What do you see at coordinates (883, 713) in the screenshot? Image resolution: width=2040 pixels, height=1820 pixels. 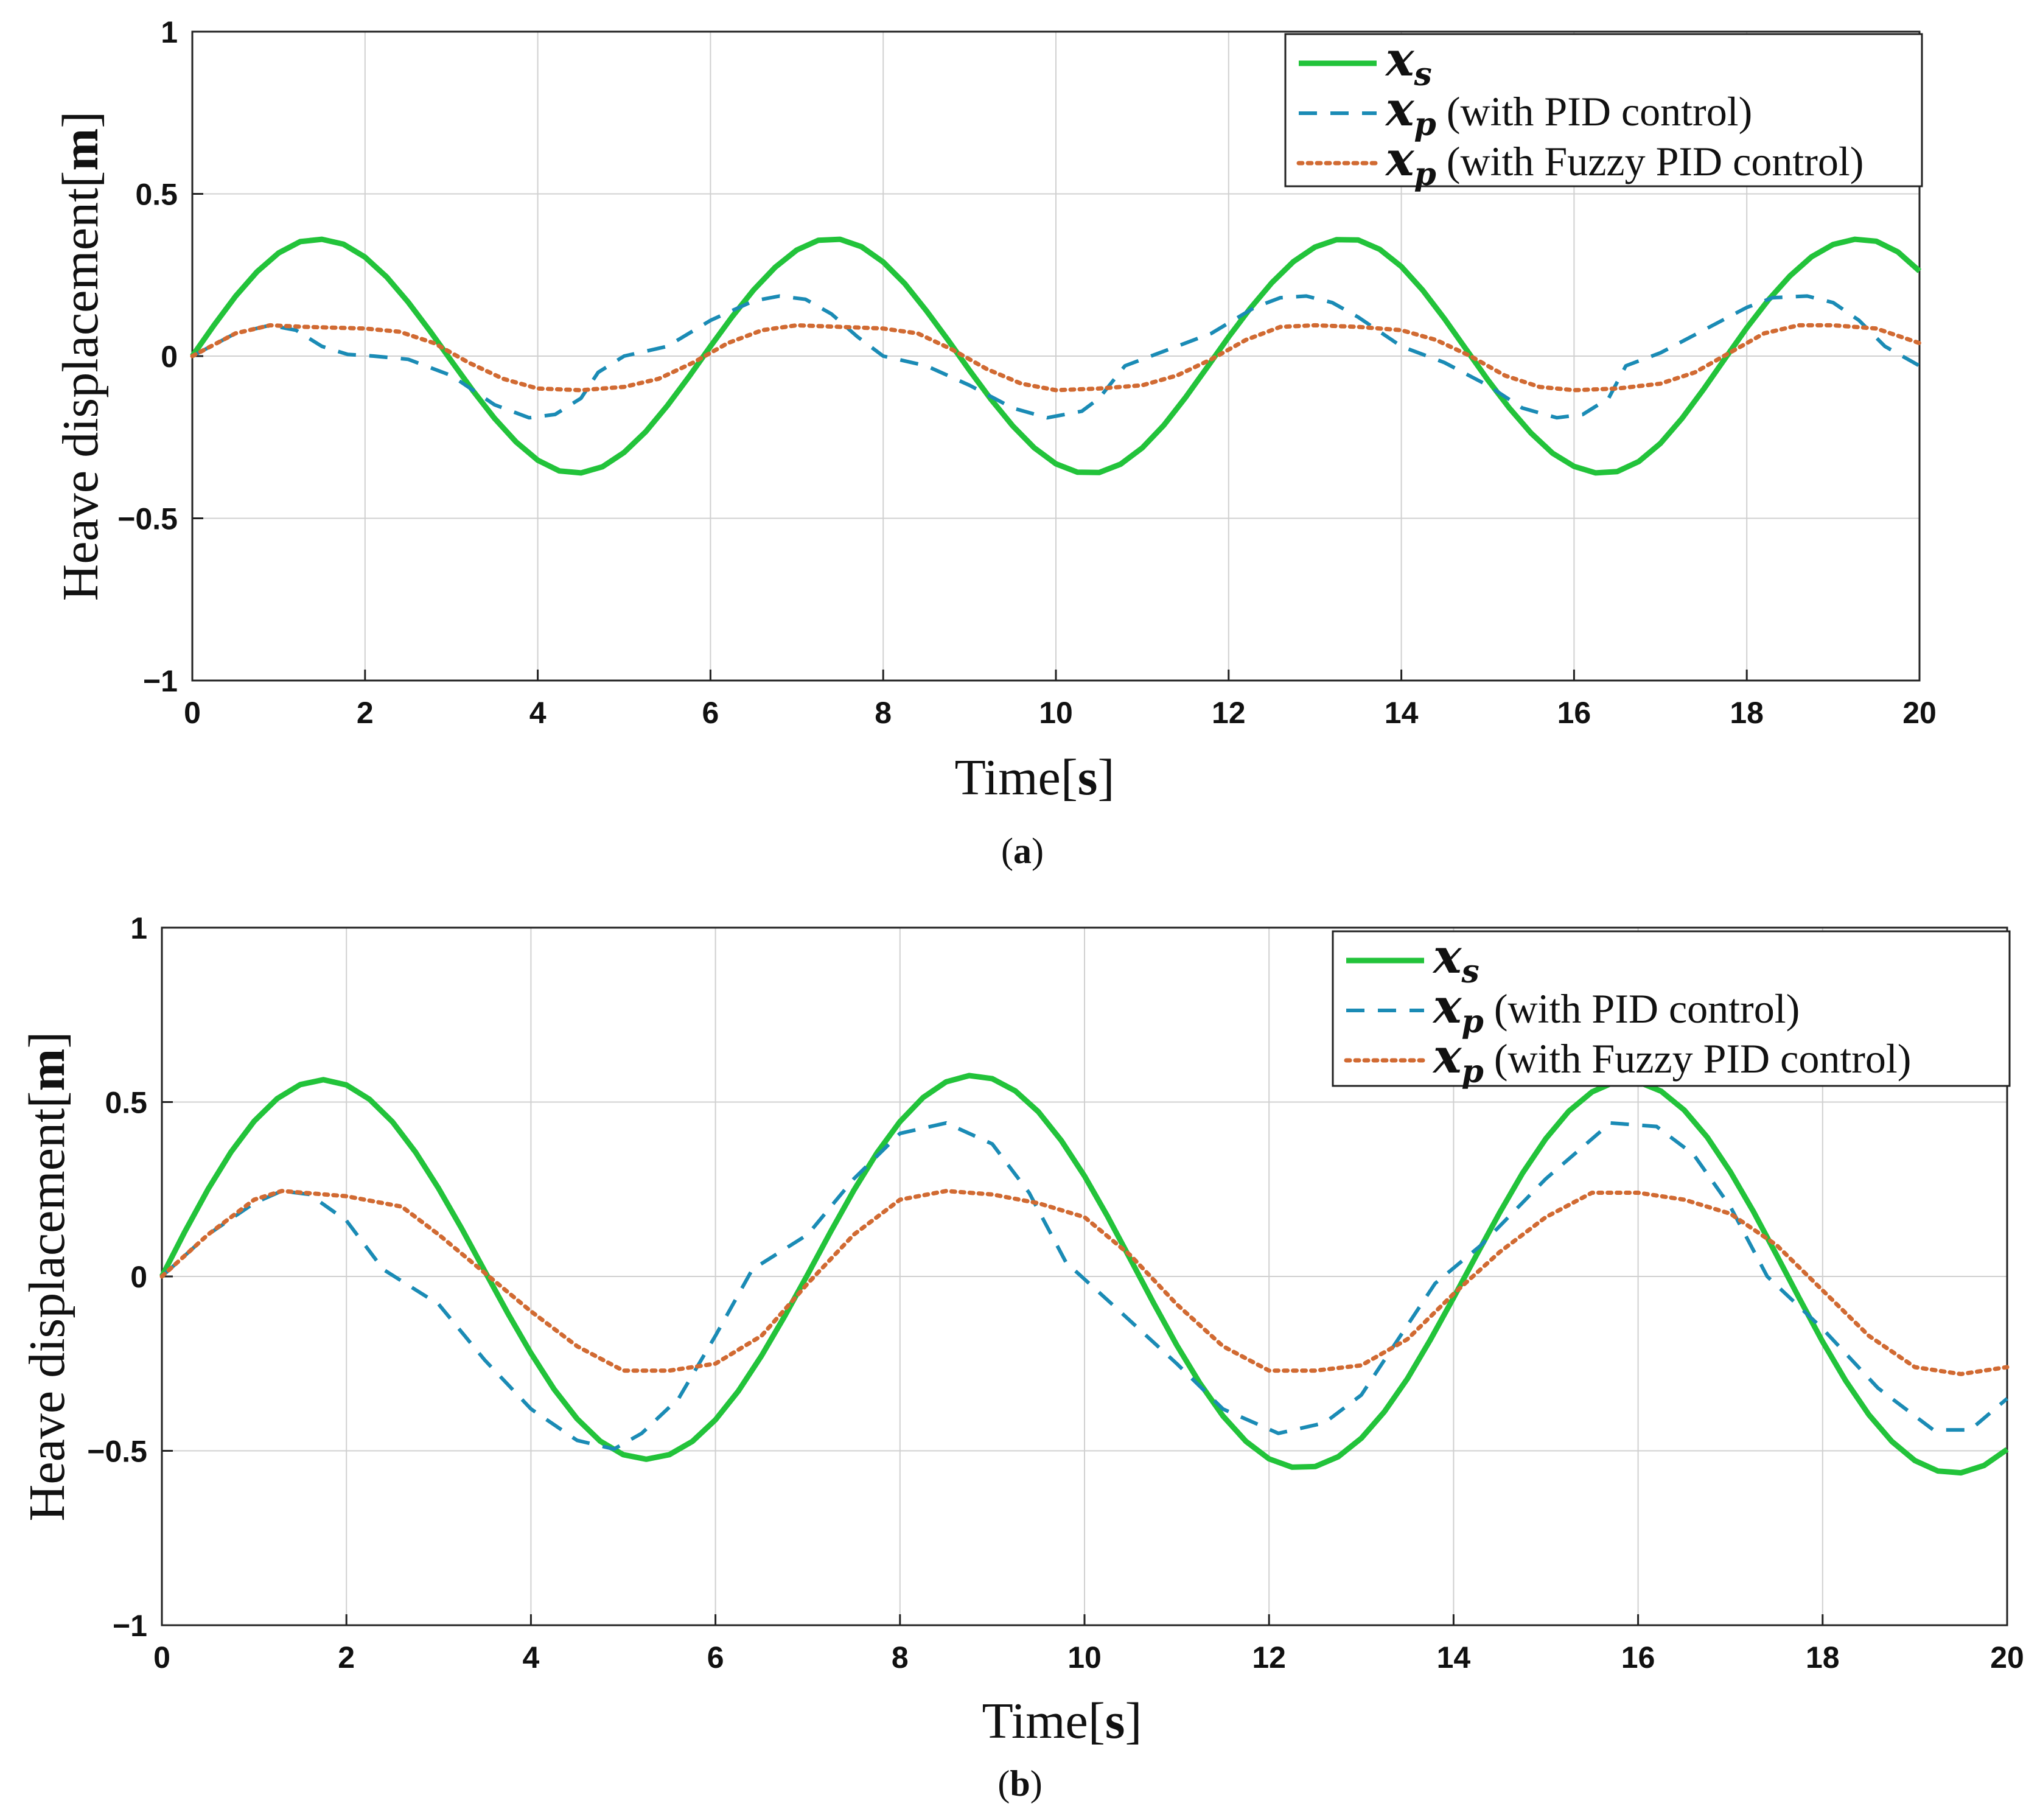 I see `panel-a-x-tick-label: 8` at bounding box center [883, 713].